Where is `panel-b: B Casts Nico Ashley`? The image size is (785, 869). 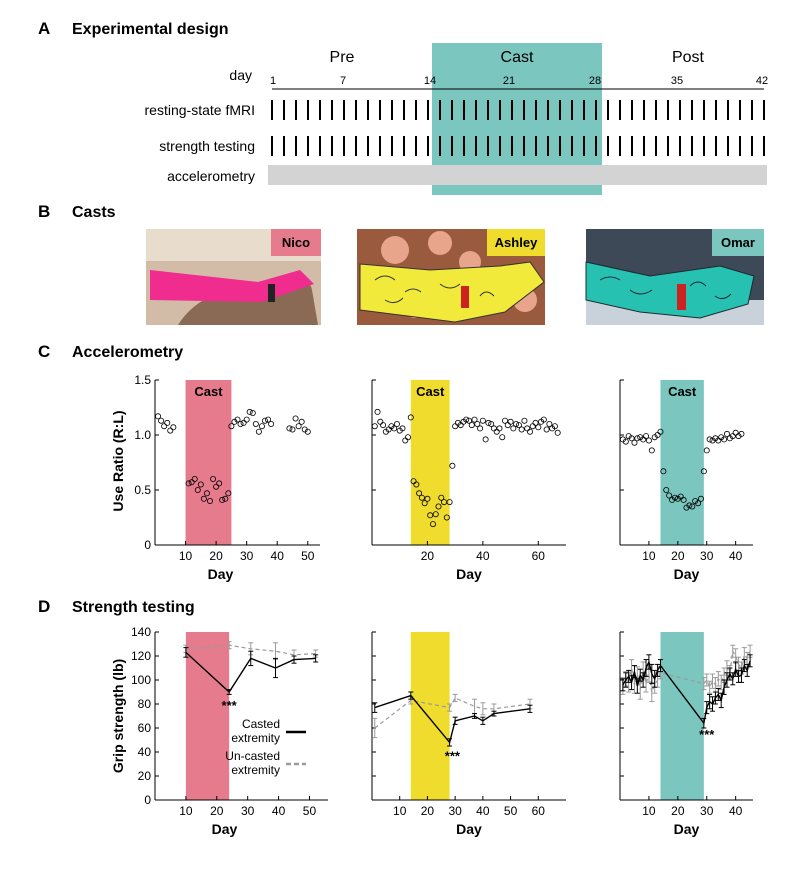
panel-b: B Casts Nico Ashley is located at coordinates (401, 263).